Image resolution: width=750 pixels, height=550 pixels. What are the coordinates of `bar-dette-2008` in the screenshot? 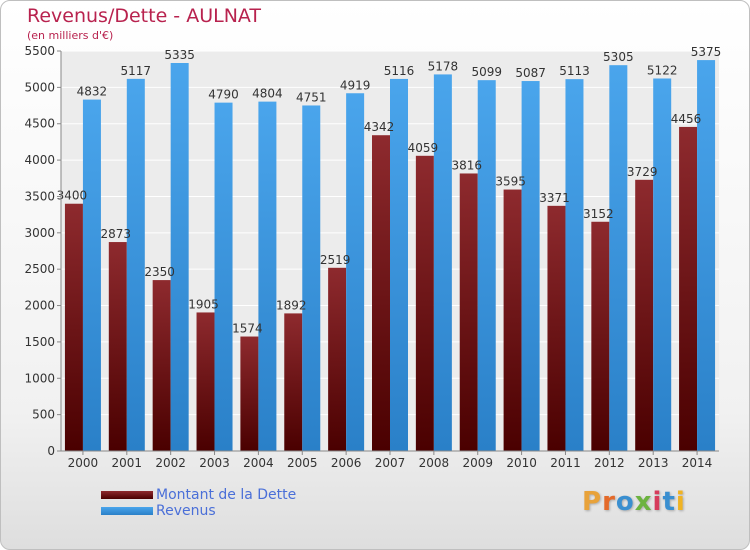 It's located at (424, 303).